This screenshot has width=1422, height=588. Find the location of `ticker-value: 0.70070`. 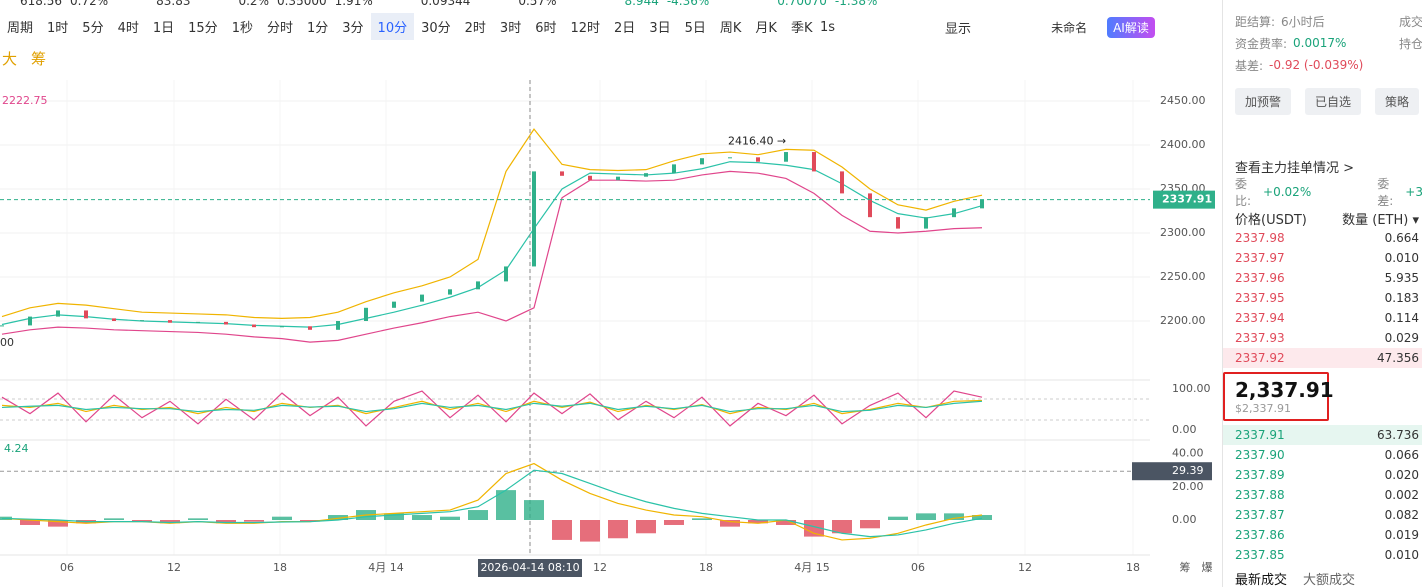

ticker-value: 0.70070 is located at coordinates (802, 4).